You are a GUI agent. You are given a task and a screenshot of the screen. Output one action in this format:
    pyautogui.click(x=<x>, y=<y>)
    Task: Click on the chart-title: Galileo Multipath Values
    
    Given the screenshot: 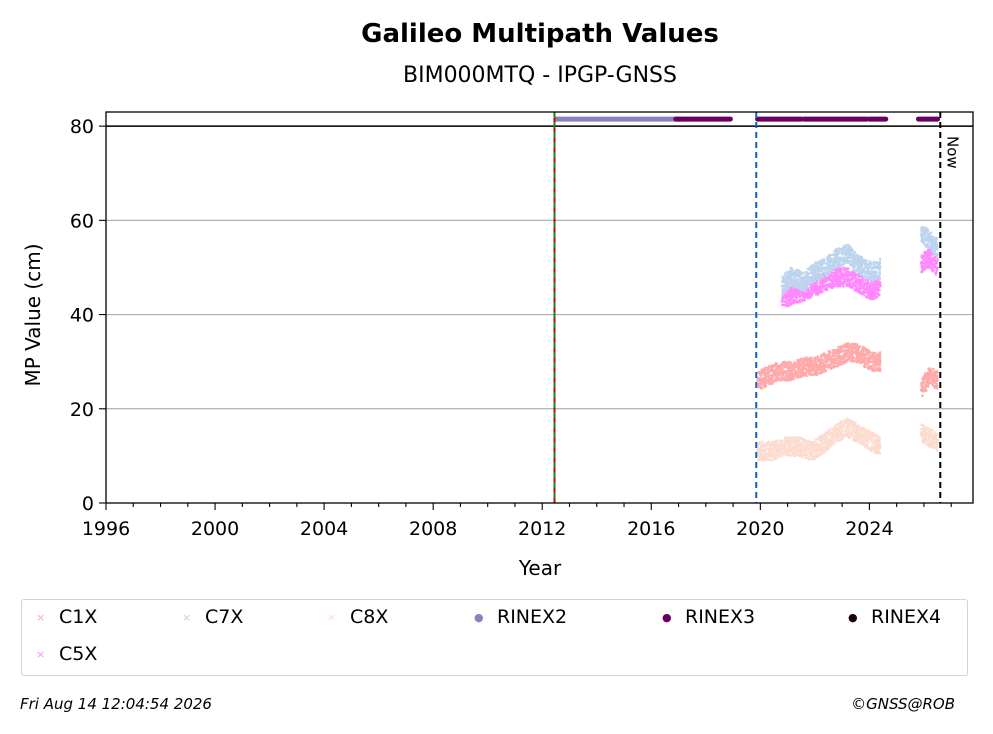 What is the action you would take?
    pyautogui.click(x=540, y=34)
    